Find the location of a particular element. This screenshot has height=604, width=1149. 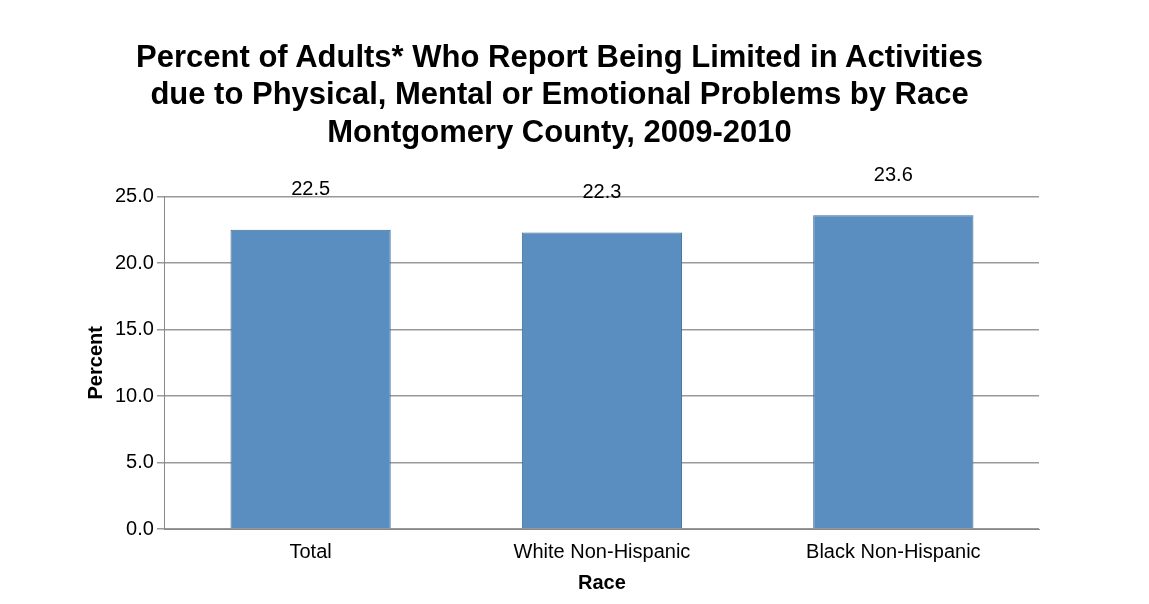

y-tick-label: 20.0 is located at coordinates (134, 261).